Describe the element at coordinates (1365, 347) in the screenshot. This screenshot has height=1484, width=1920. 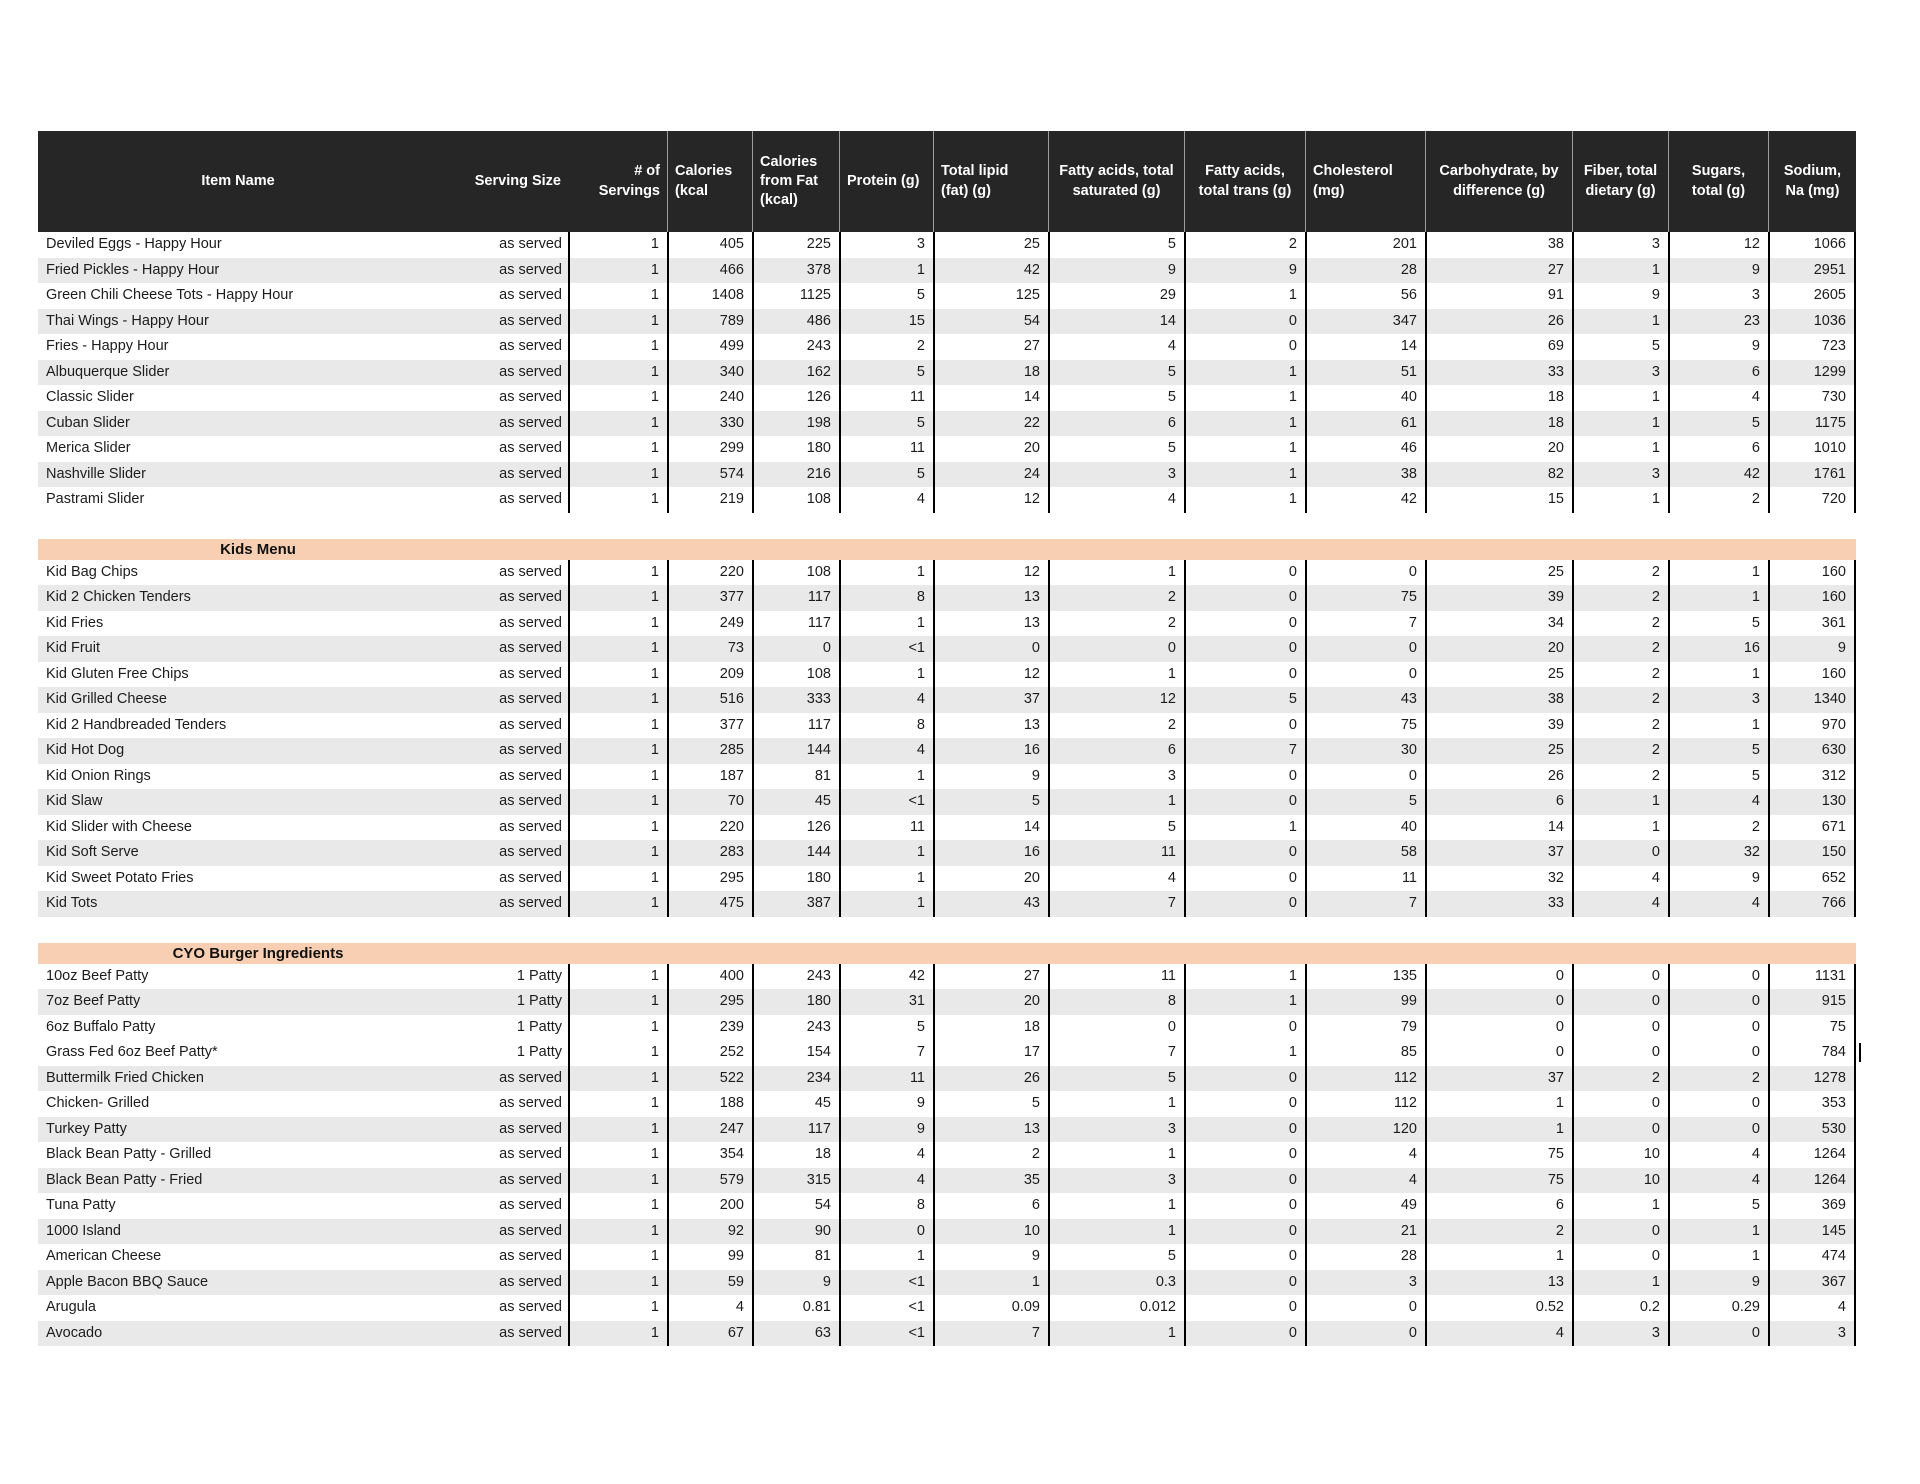
I see `value-cell: 14` at that location.